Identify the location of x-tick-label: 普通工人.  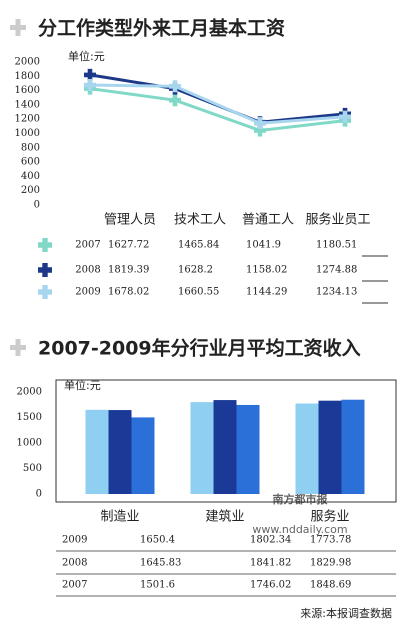
(268, 220).